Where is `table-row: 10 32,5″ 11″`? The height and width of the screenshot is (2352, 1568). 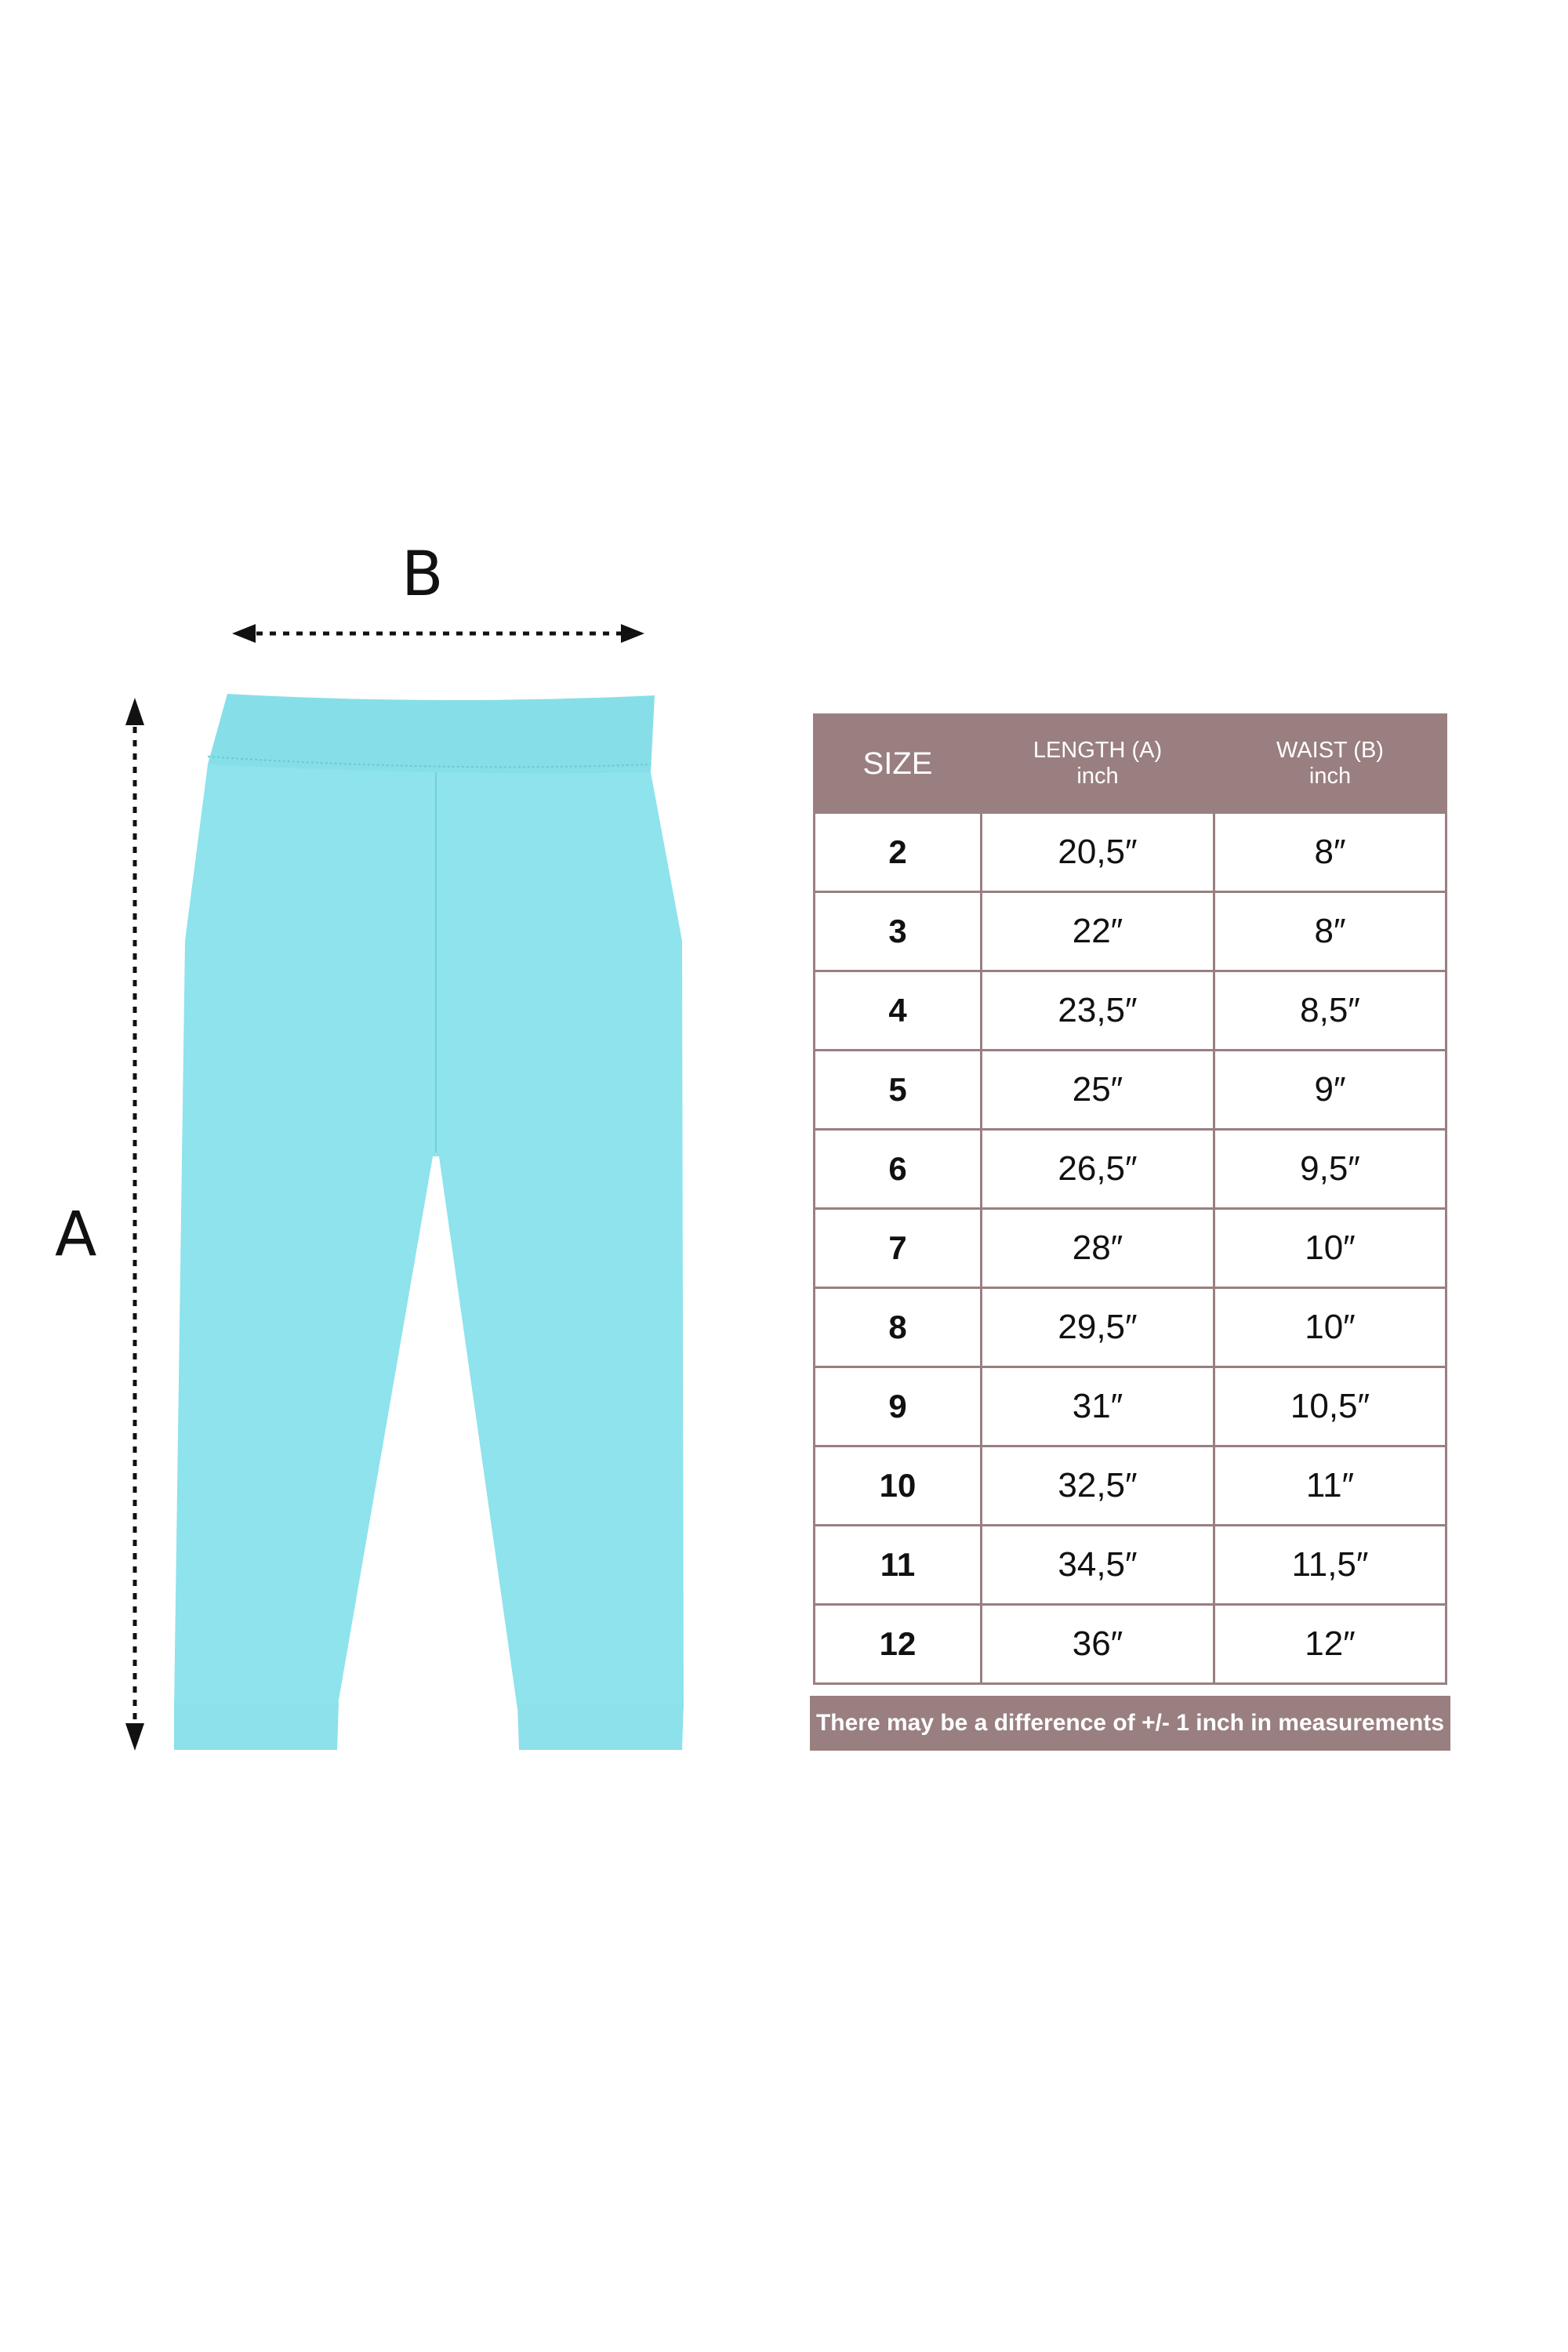 table-row: 10 32,5″ 11″ is located at coordinates (1130, 1485).